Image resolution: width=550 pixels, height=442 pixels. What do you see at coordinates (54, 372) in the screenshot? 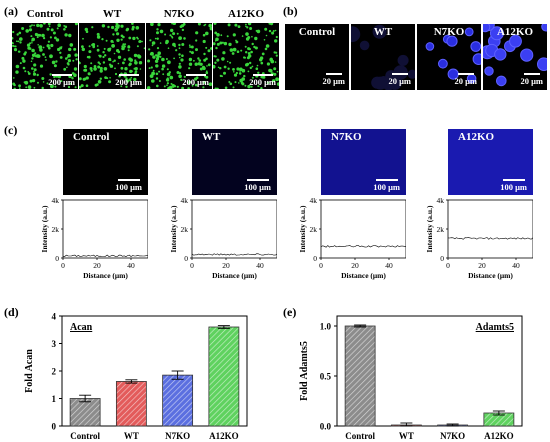
I see `y-tick-label: 2` at bounding box center [54, 372].